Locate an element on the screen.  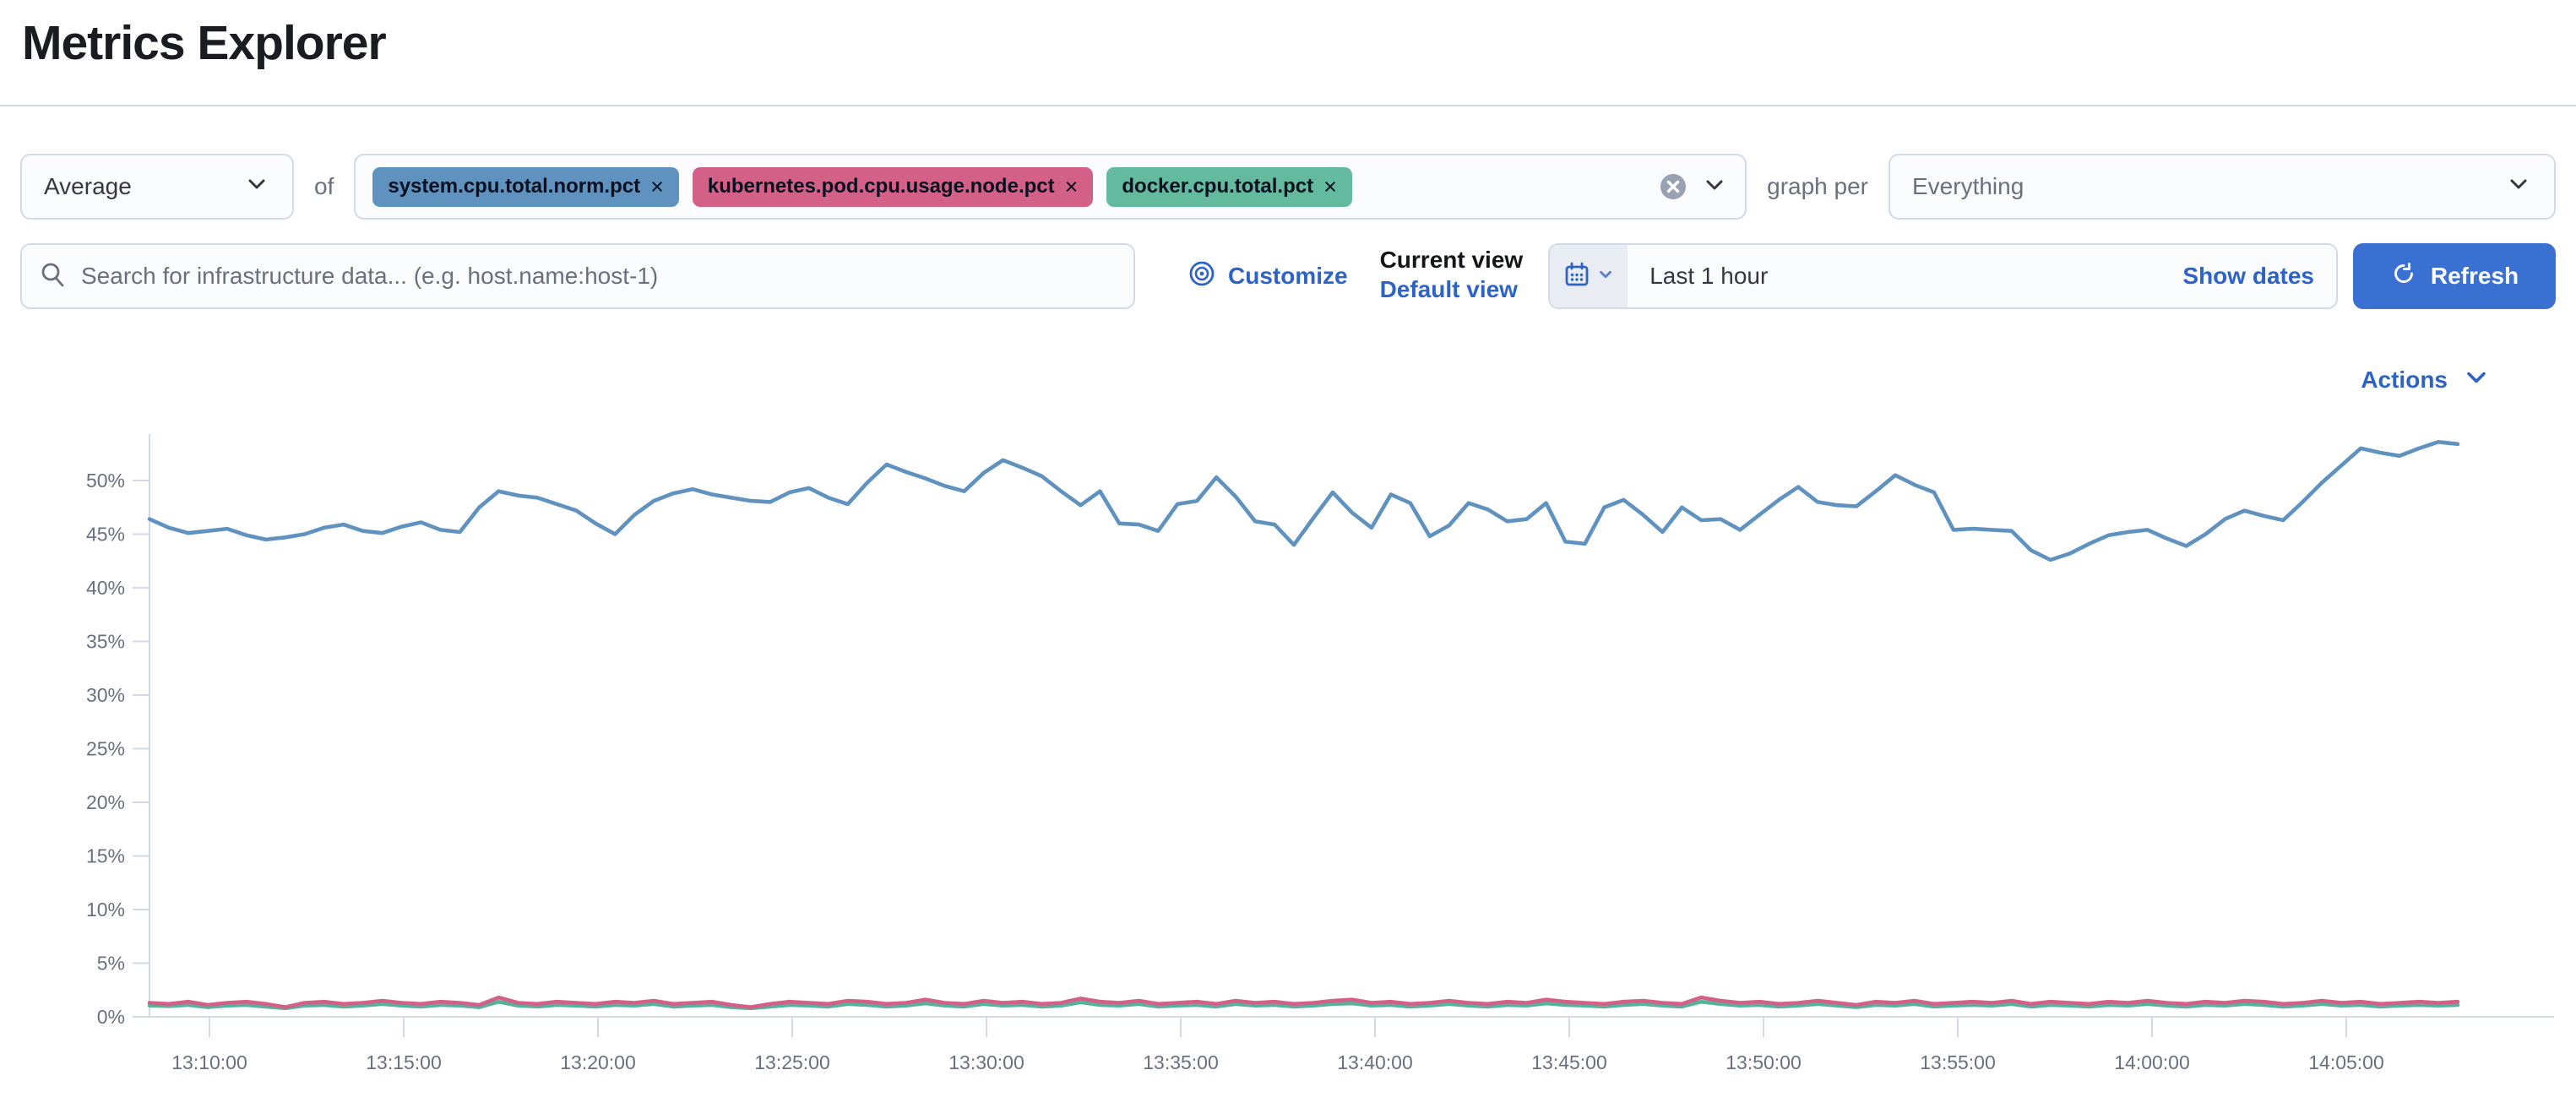
svg-text: 13:10:00 is located at coordinates (209, 1062).